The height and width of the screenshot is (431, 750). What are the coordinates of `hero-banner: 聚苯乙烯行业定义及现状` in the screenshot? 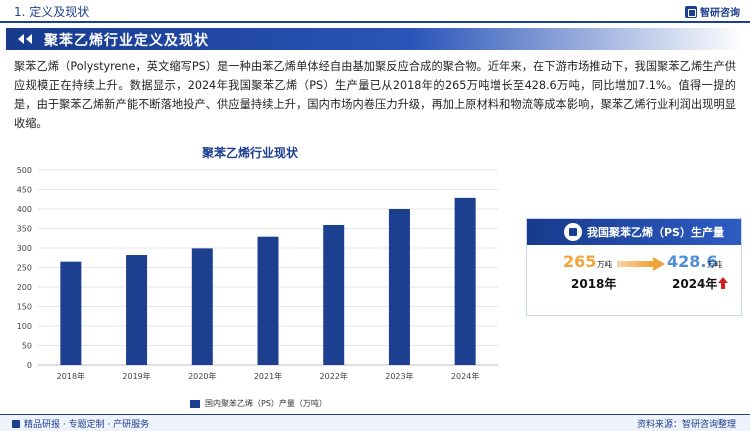 It's located at (375, 39).